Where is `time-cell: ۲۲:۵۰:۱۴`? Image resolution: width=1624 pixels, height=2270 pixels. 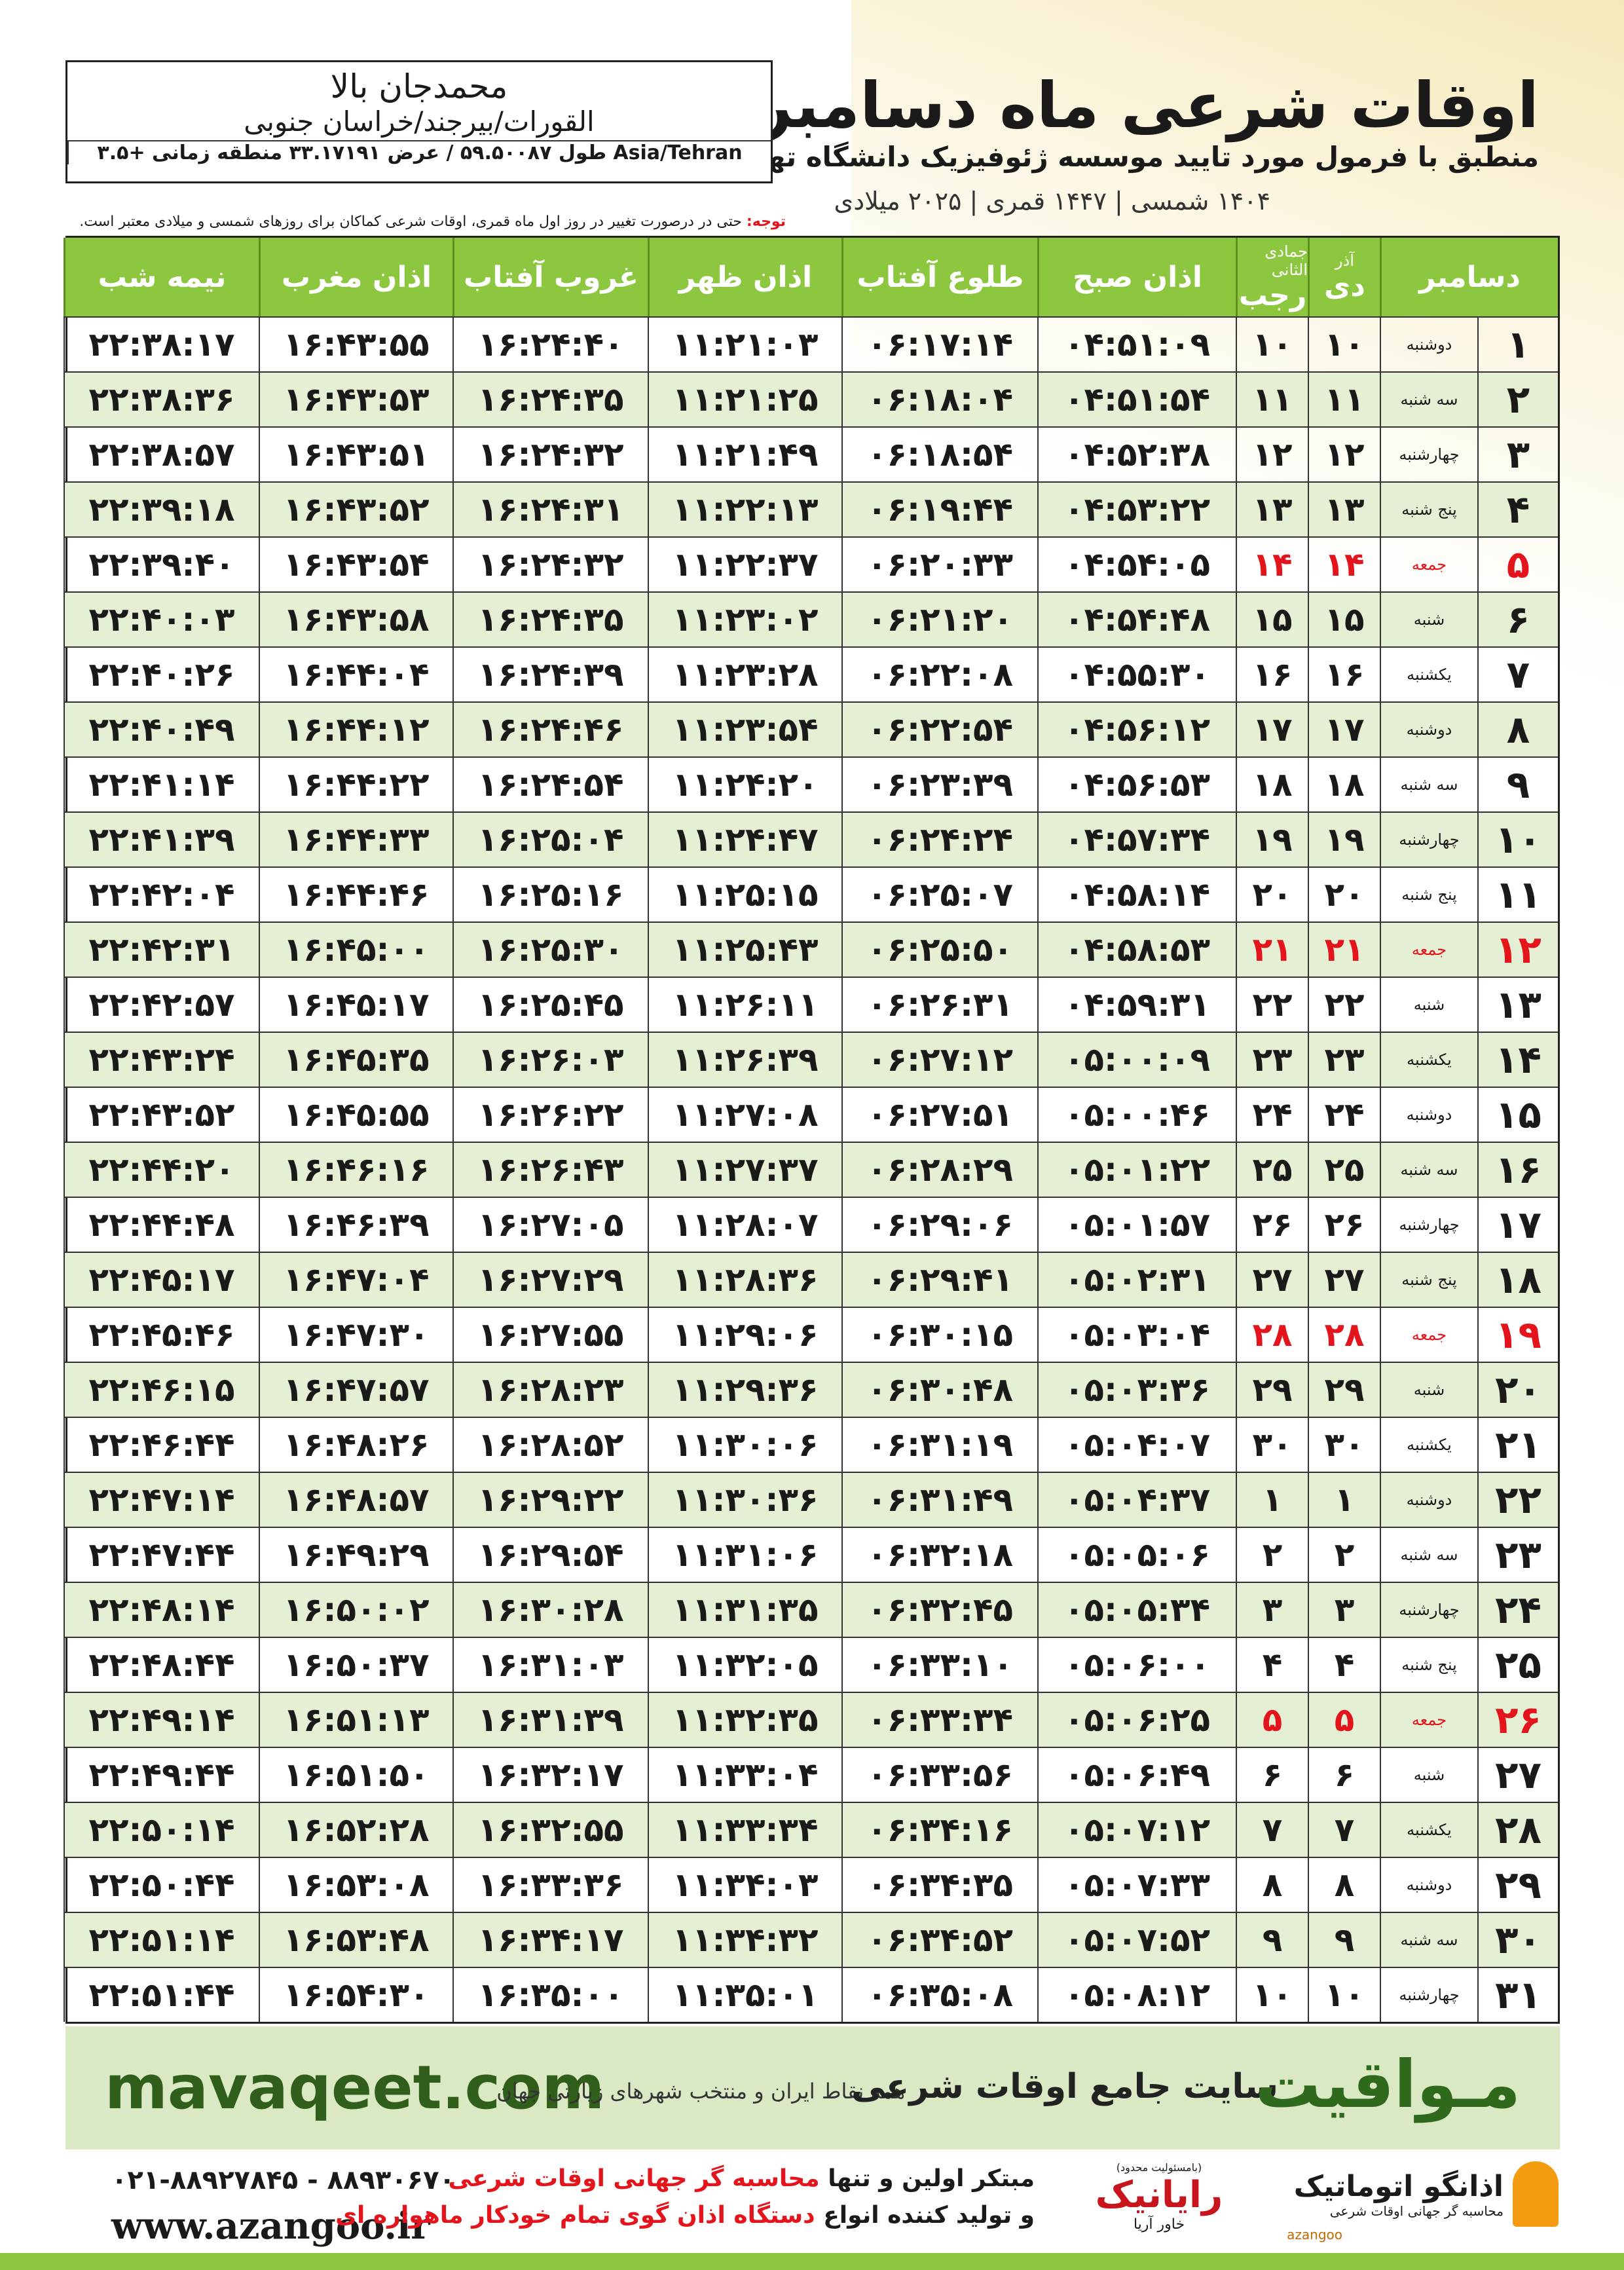 time-cell: ۲۲:۵۰:۱۴ is located at coordinates (161, 1829).